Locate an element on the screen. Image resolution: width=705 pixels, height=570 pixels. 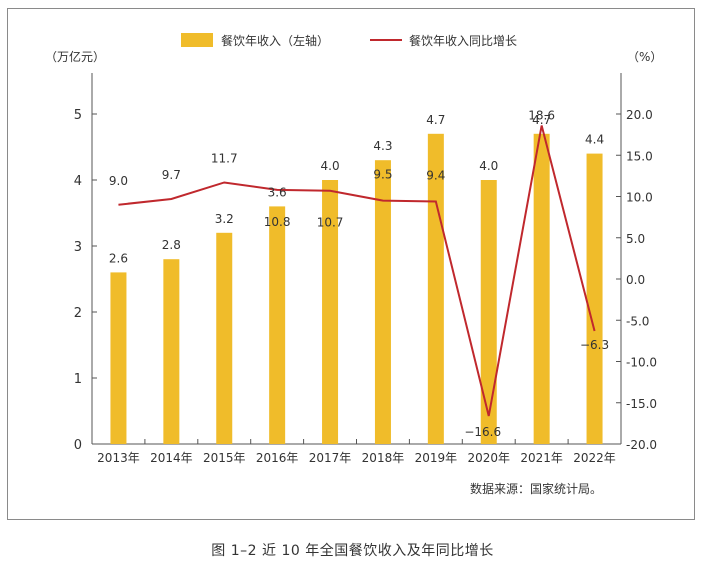
bar-data-label: 4.4 is located at coordinates (594, 140).